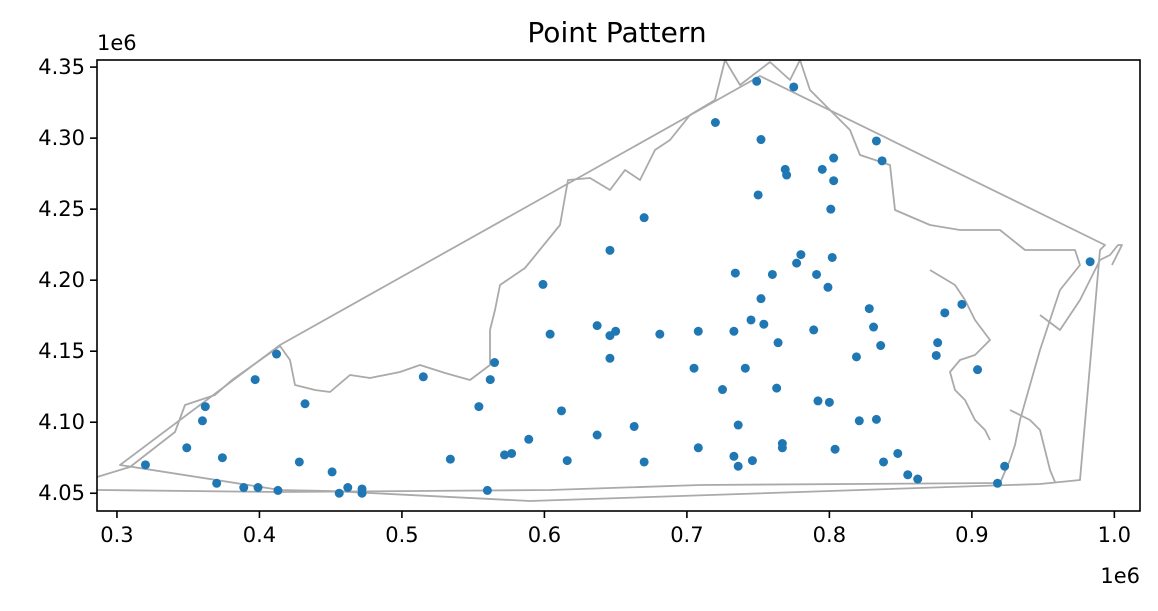  I want to click on y-tick-label: 4.05, so click(61, 493).